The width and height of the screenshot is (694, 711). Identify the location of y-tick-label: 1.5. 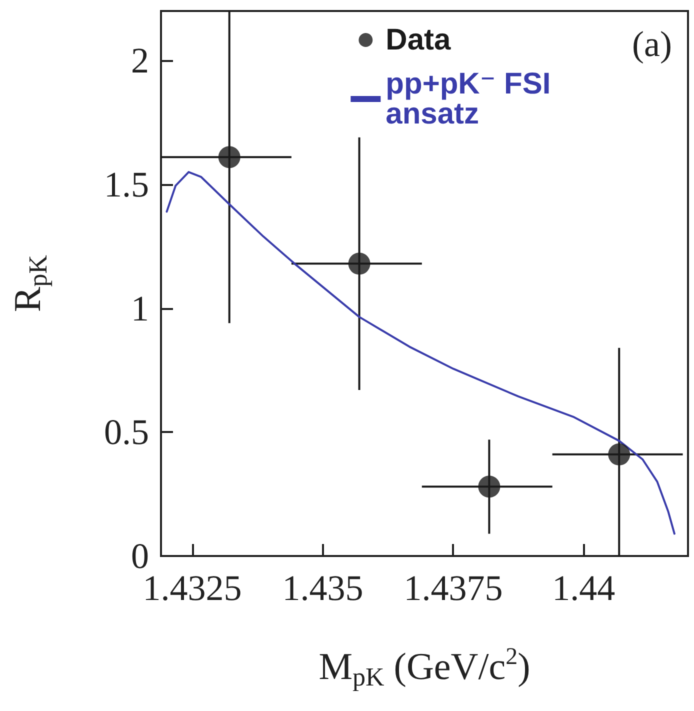
(126, 184).